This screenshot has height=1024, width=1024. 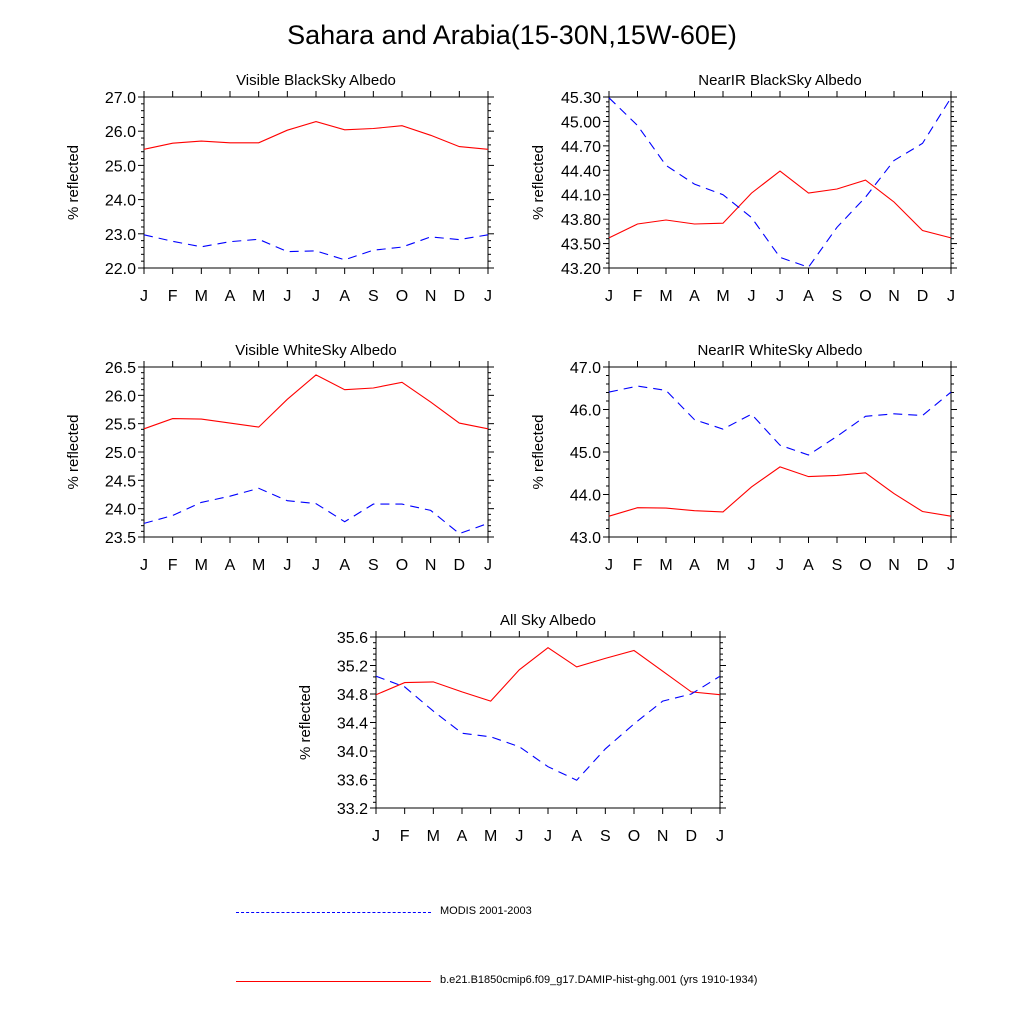 I want to click on panel-title: Visible WhiteSky Albedo, so click(x=315, y=350).